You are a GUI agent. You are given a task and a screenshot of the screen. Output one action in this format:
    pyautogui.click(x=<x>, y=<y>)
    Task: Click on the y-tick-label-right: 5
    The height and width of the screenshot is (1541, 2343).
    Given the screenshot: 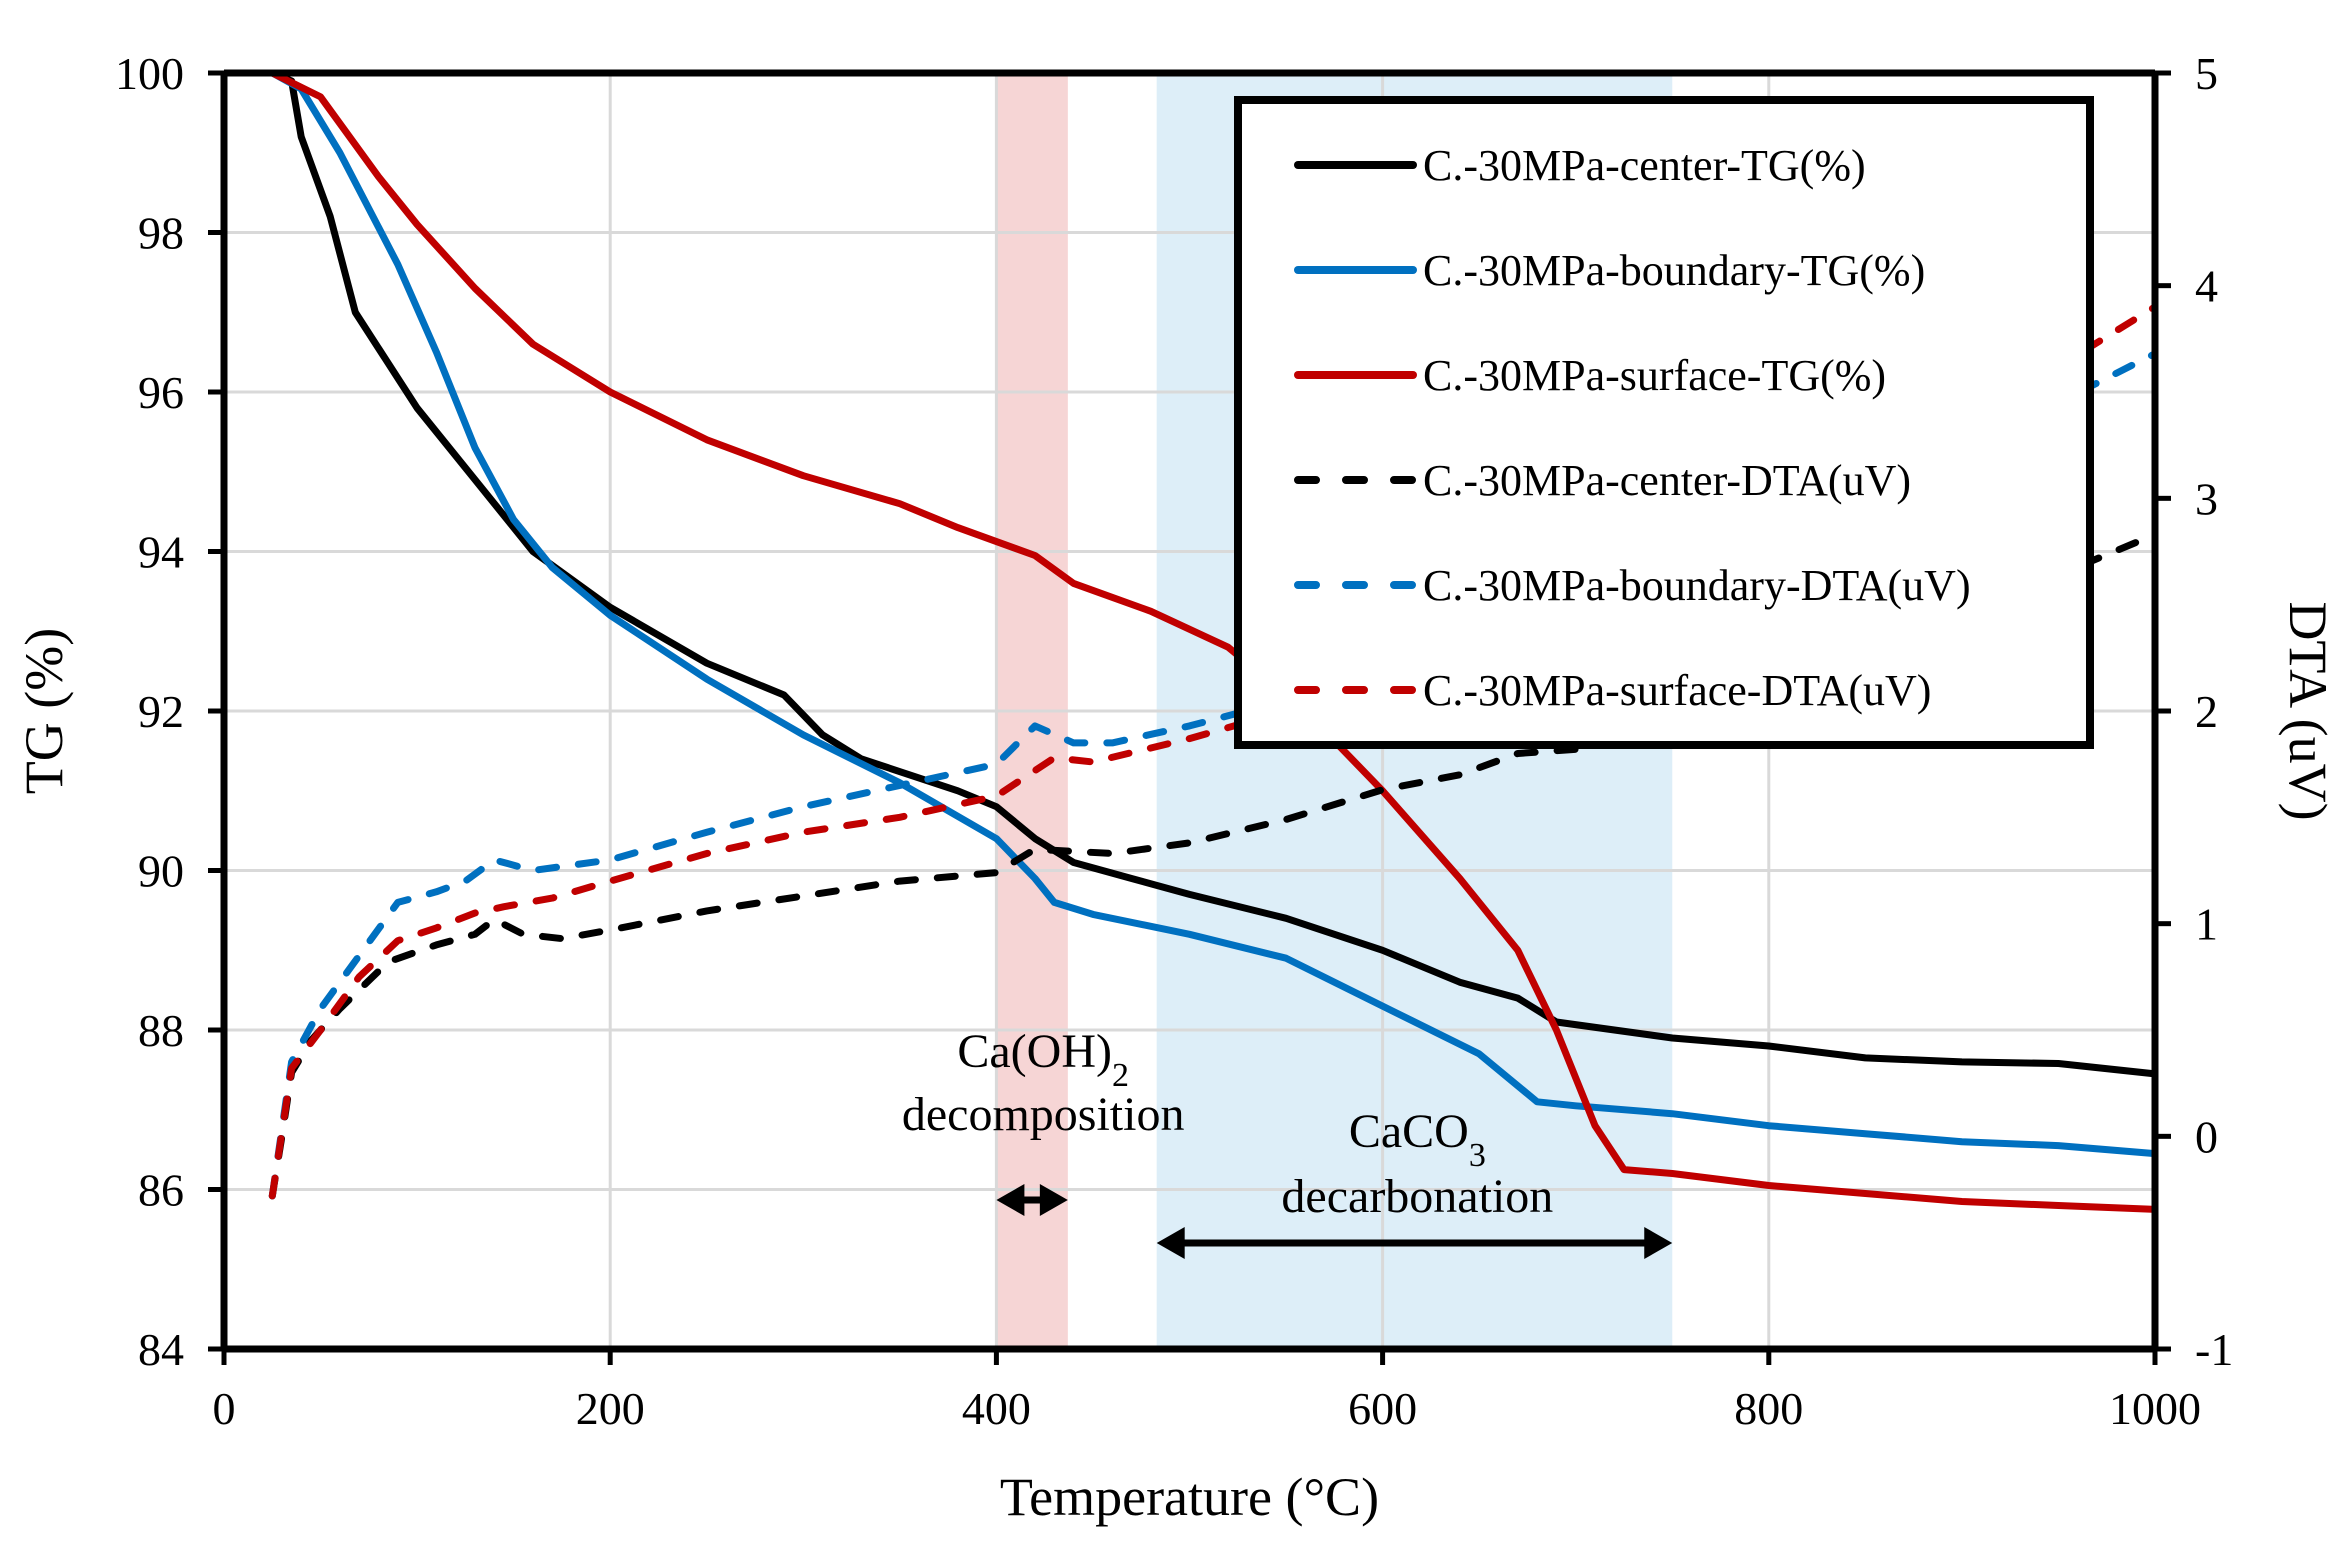 What is the action you would take?
    pyautogui.click(x=2206, y=73)
    